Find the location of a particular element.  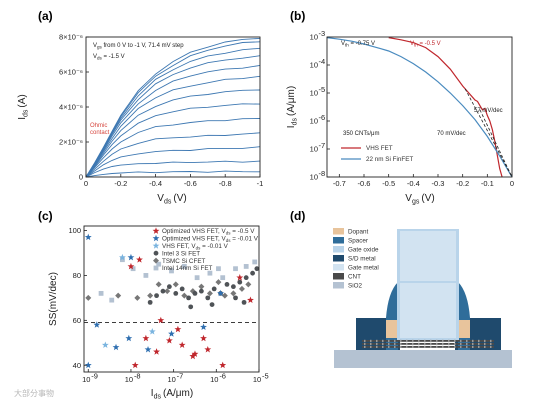

panel-b-ytick-label-0: 10 is located at coordinates (314, 37).